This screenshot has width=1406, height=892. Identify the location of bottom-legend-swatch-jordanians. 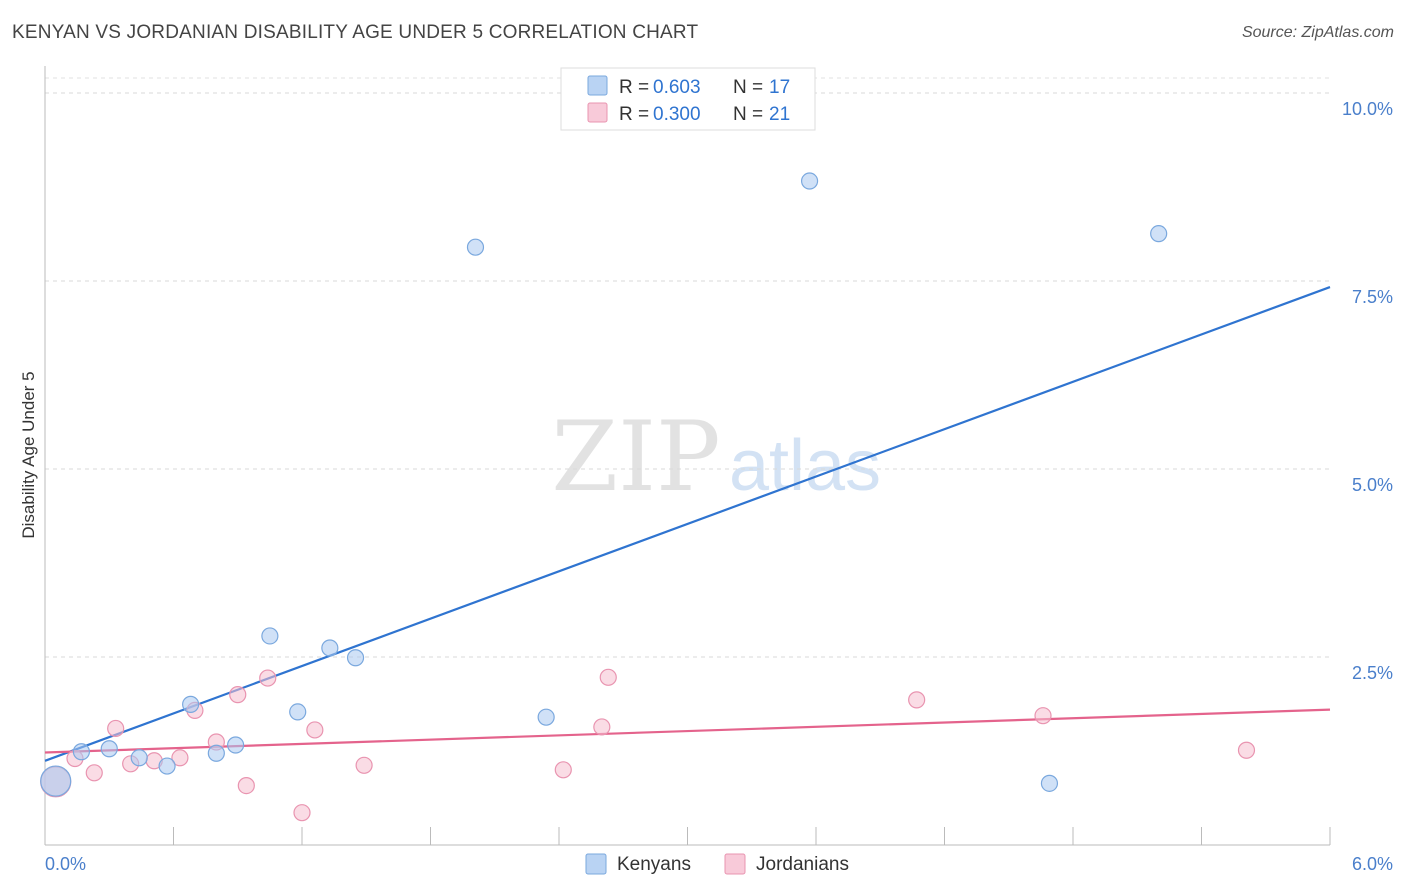
(735, 864).